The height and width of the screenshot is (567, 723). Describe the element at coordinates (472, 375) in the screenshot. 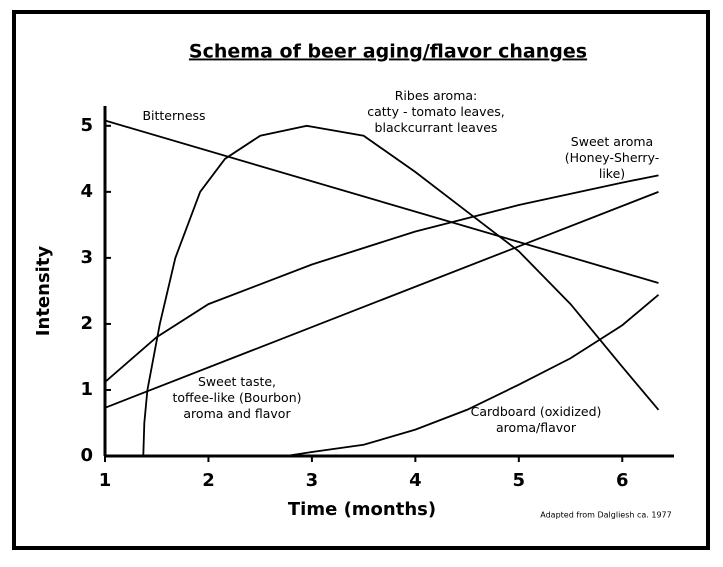

I see `series-line` at that location.